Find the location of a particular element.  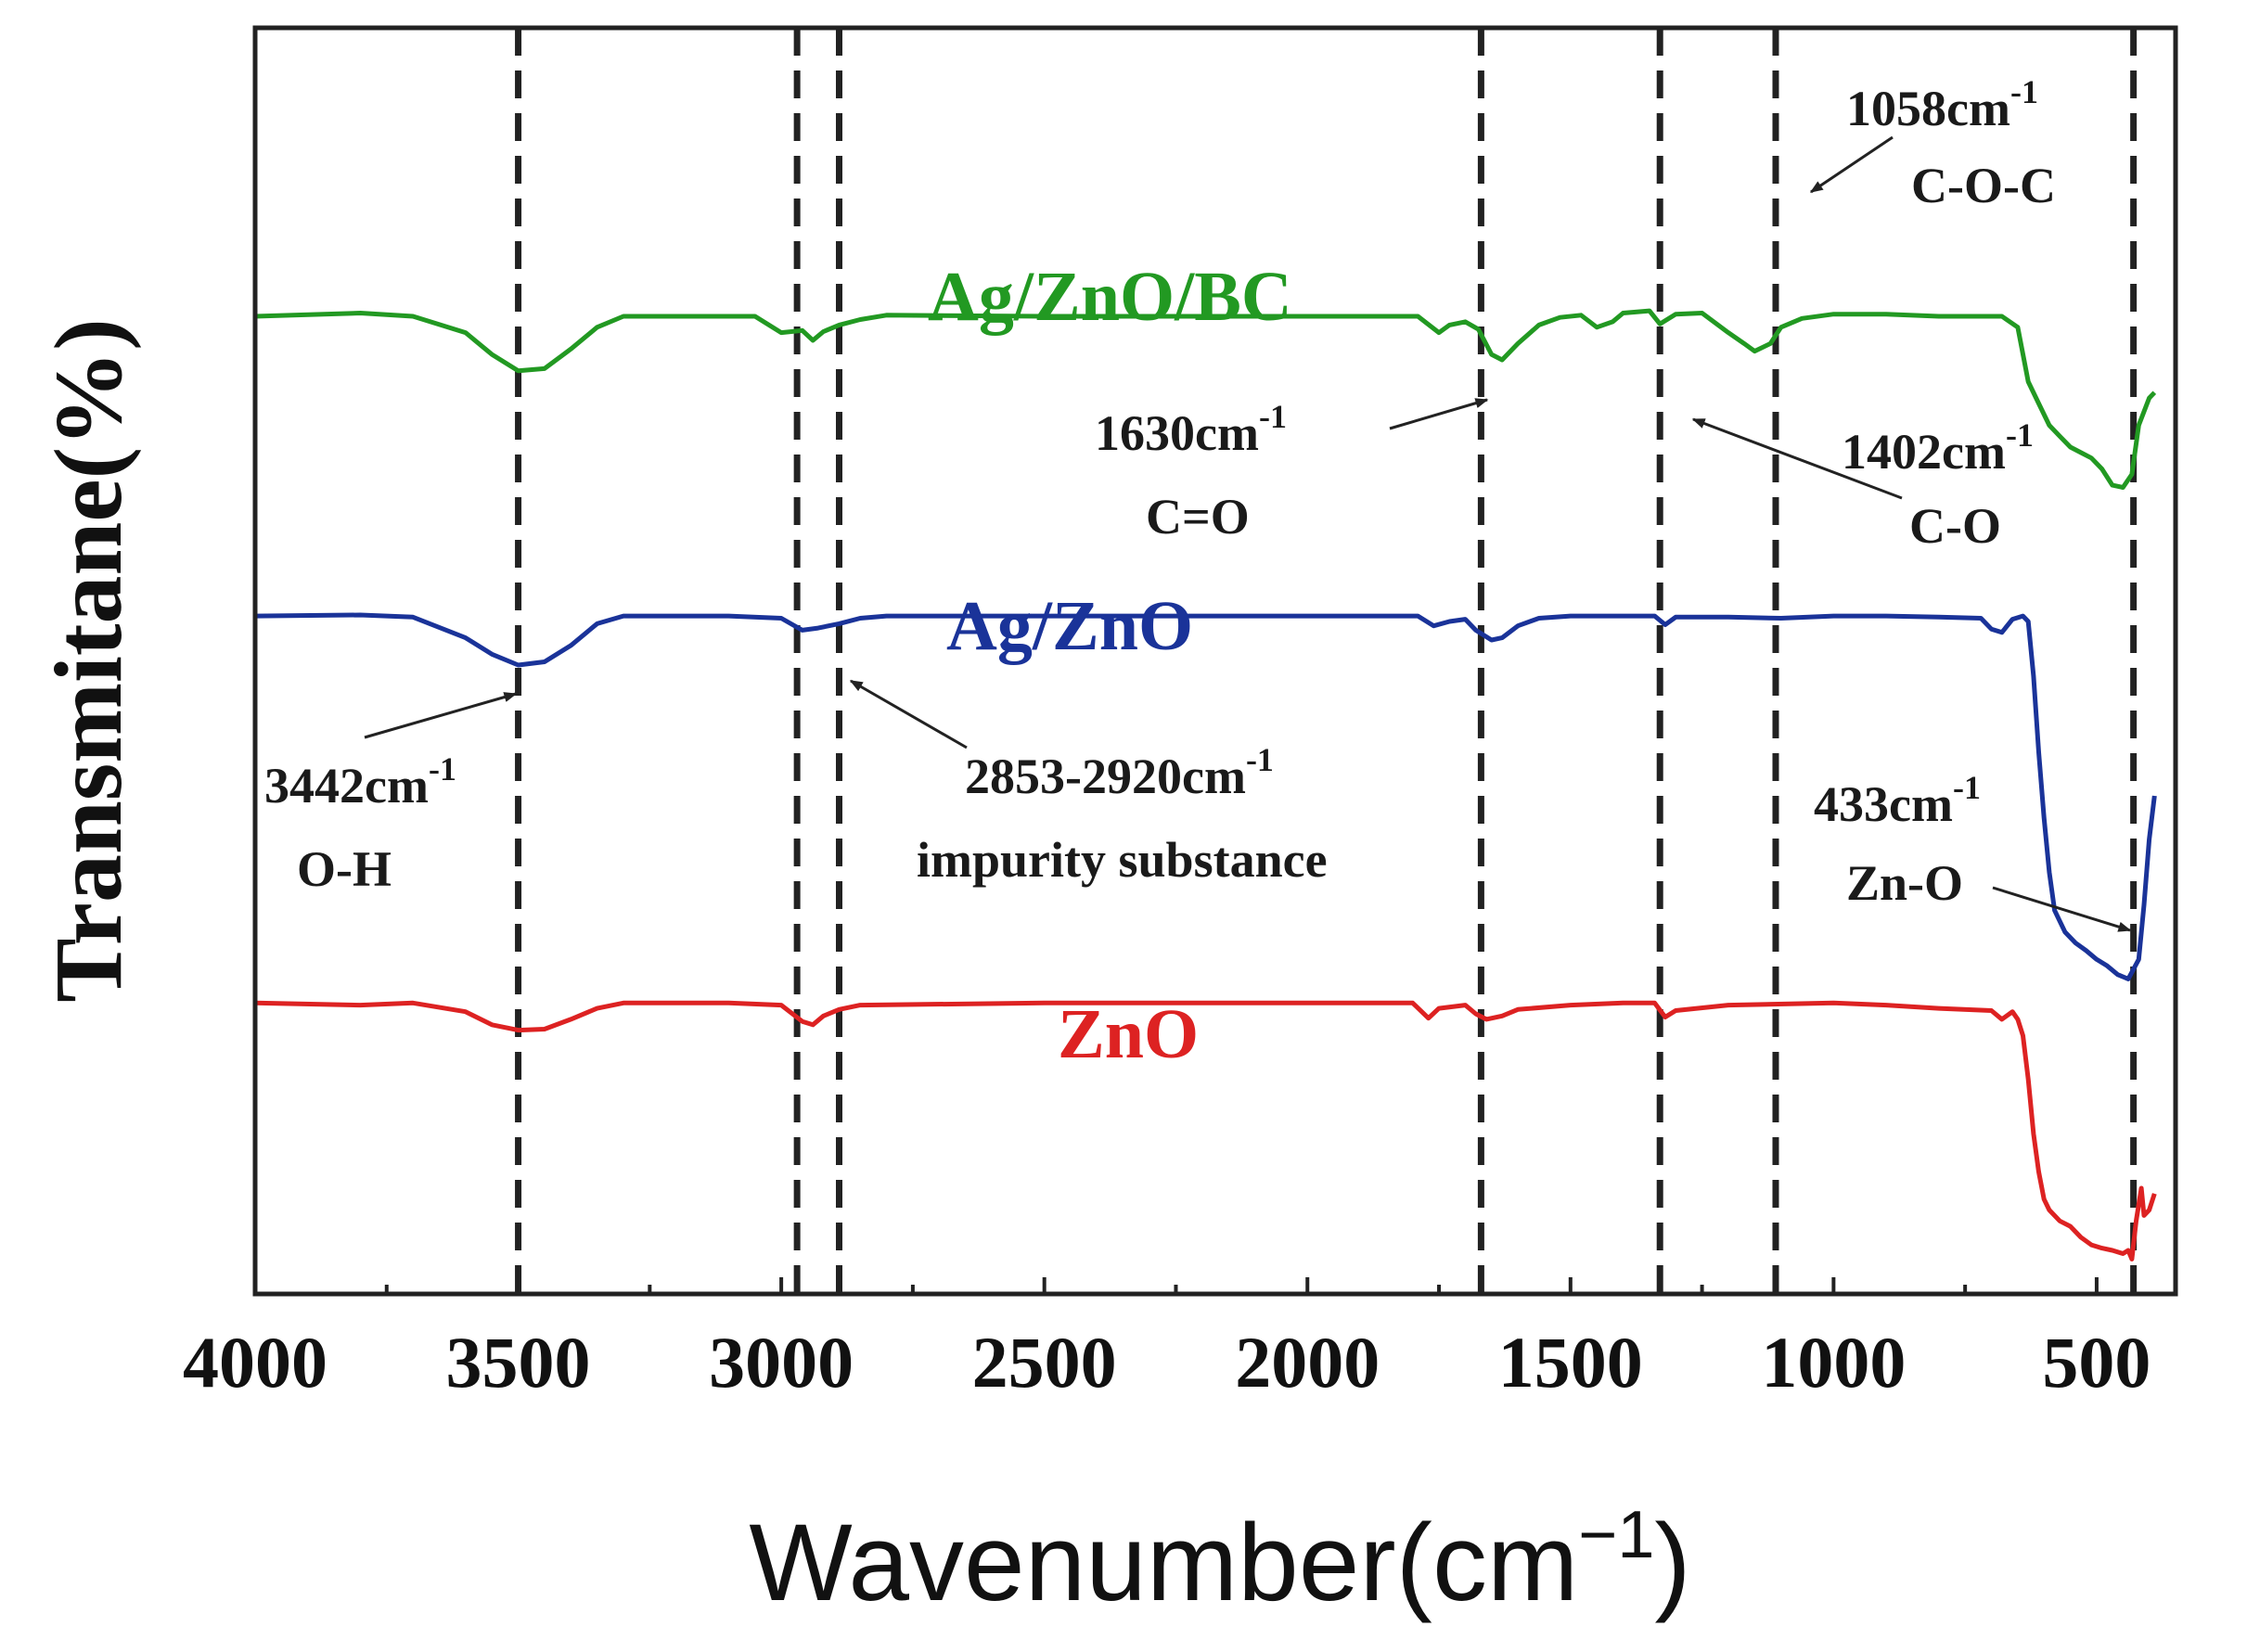

x-tick-label-500: 500 is located at coordinates (2096, 1362).